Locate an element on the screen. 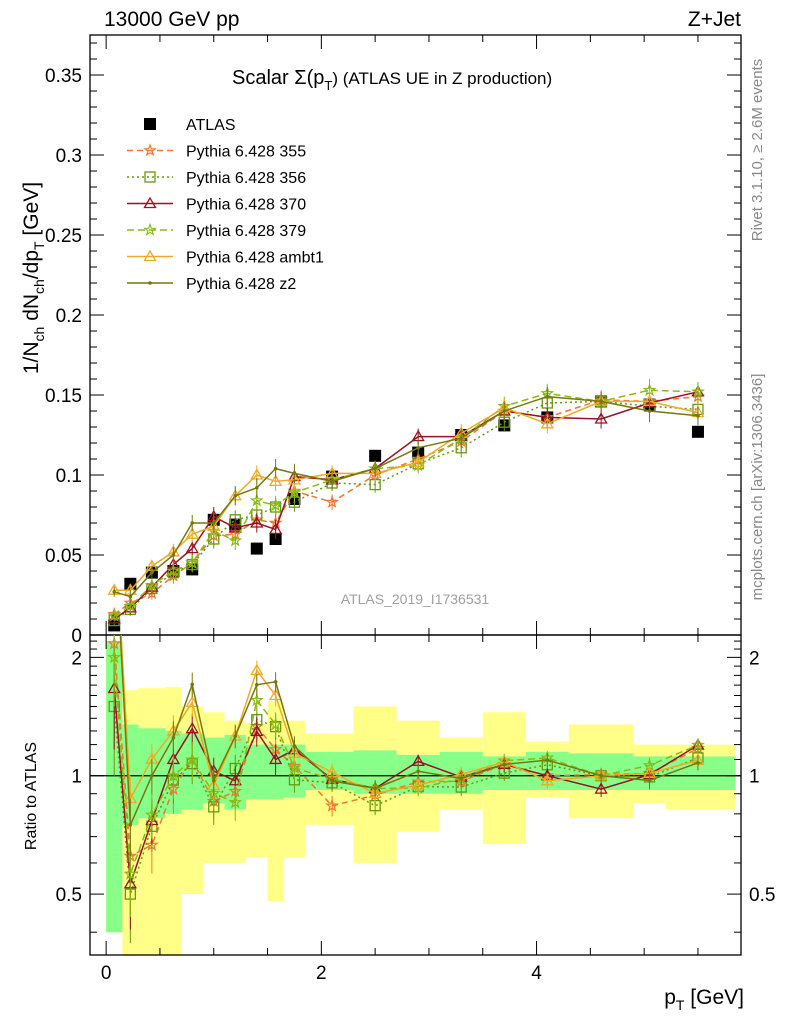 The width and height of the screenshot is (786, 1024). main-ylabel: 1/Nch dNch/dpT [GeV] is located at coordinates (33, 278).